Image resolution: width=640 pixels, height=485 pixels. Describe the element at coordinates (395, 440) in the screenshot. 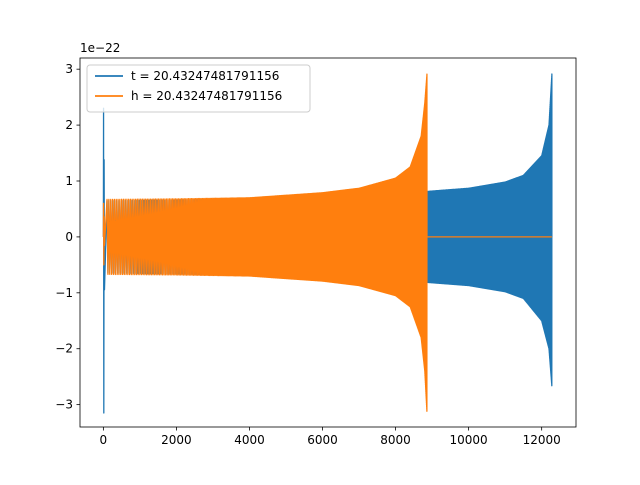

I see `x-tick-label: 8000` at that location.